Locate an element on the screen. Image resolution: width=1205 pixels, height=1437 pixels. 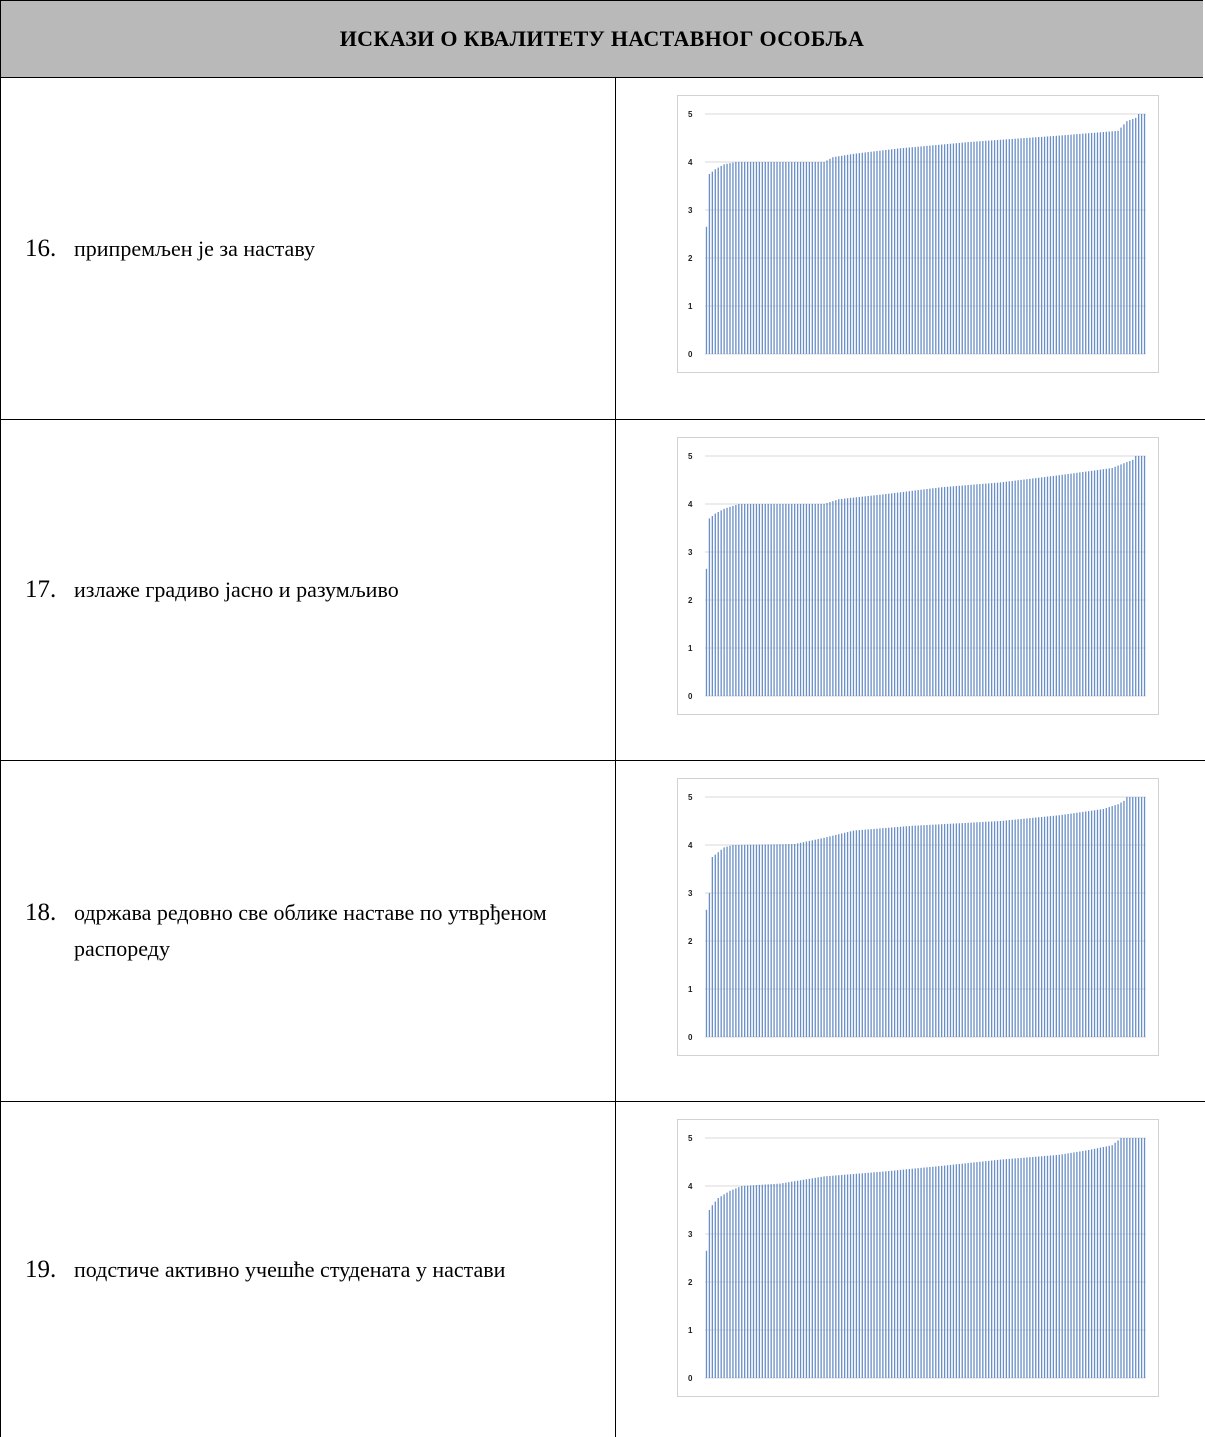
y-tick-label: 2 is located at coordinates (690, 258).